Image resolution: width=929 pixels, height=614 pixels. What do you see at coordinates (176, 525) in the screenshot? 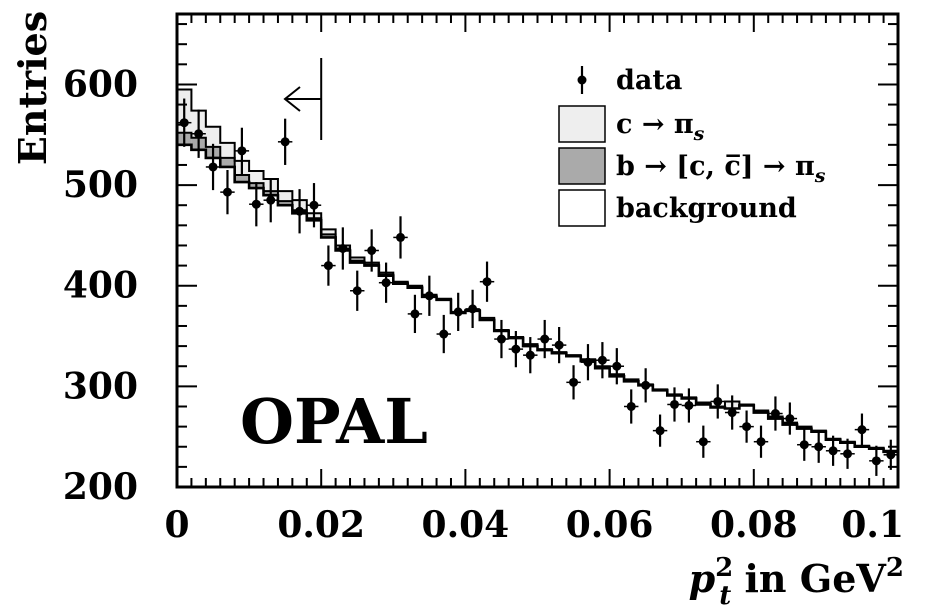
I see `x-tick-label: 0` at bounding box center [176, 525].